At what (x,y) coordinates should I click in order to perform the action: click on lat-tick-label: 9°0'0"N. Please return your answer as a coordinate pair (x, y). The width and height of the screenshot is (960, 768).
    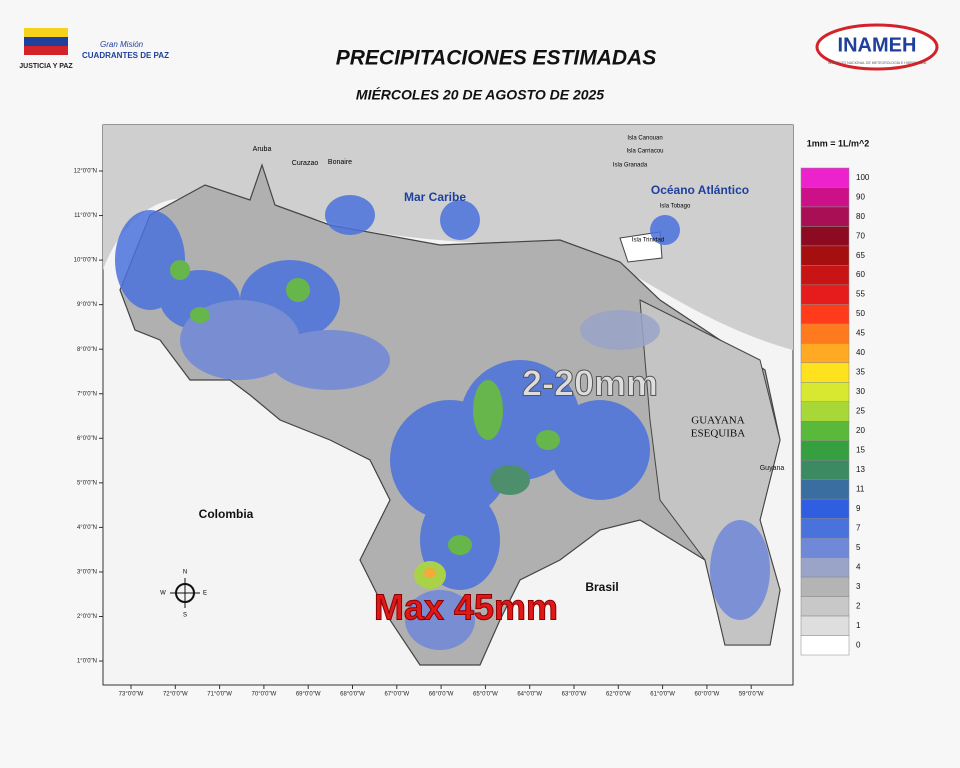
    Looking at the image, I should click on (87, 305).